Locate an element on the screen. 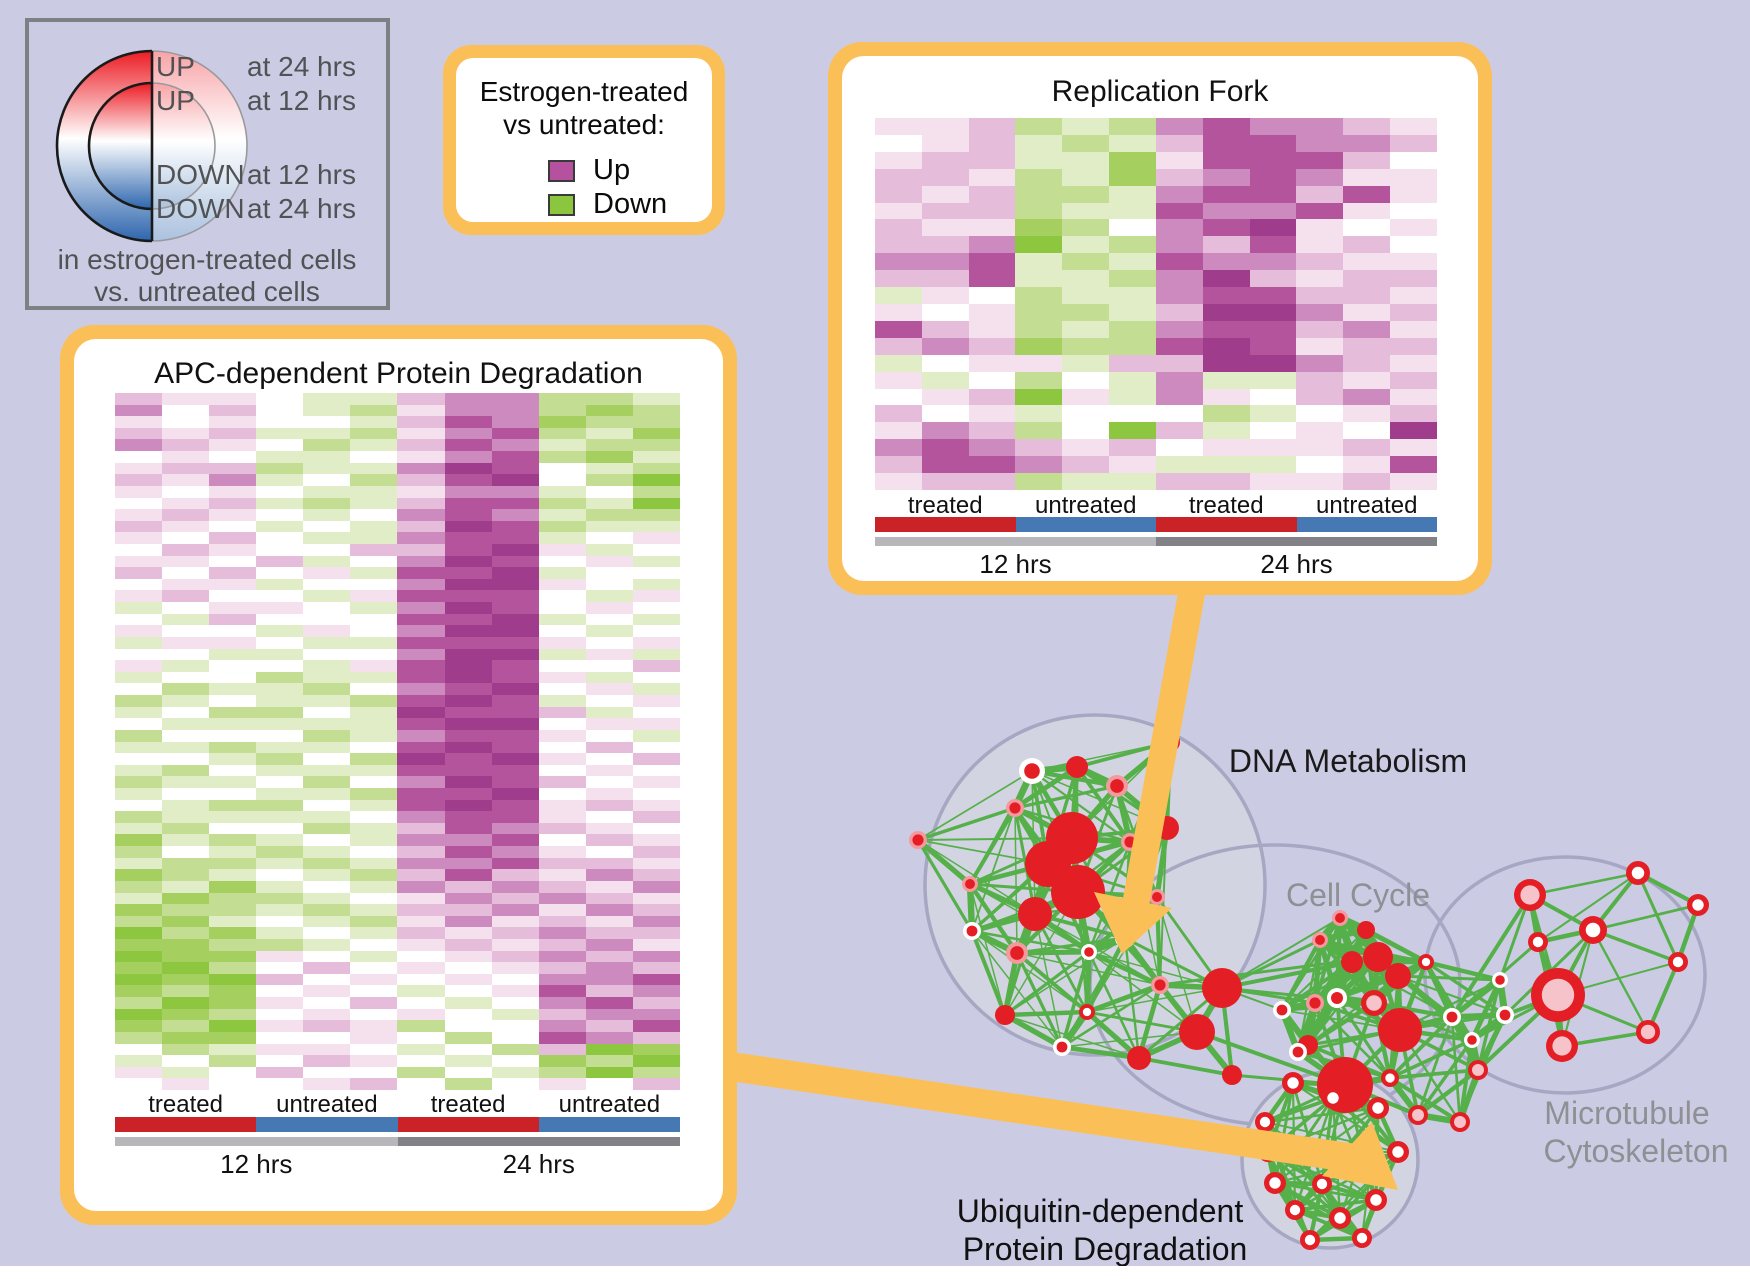 The width and height of the screenshot is (1750, 1279). apc-label-treated-12: treated is located at coordinates (185, 1104).